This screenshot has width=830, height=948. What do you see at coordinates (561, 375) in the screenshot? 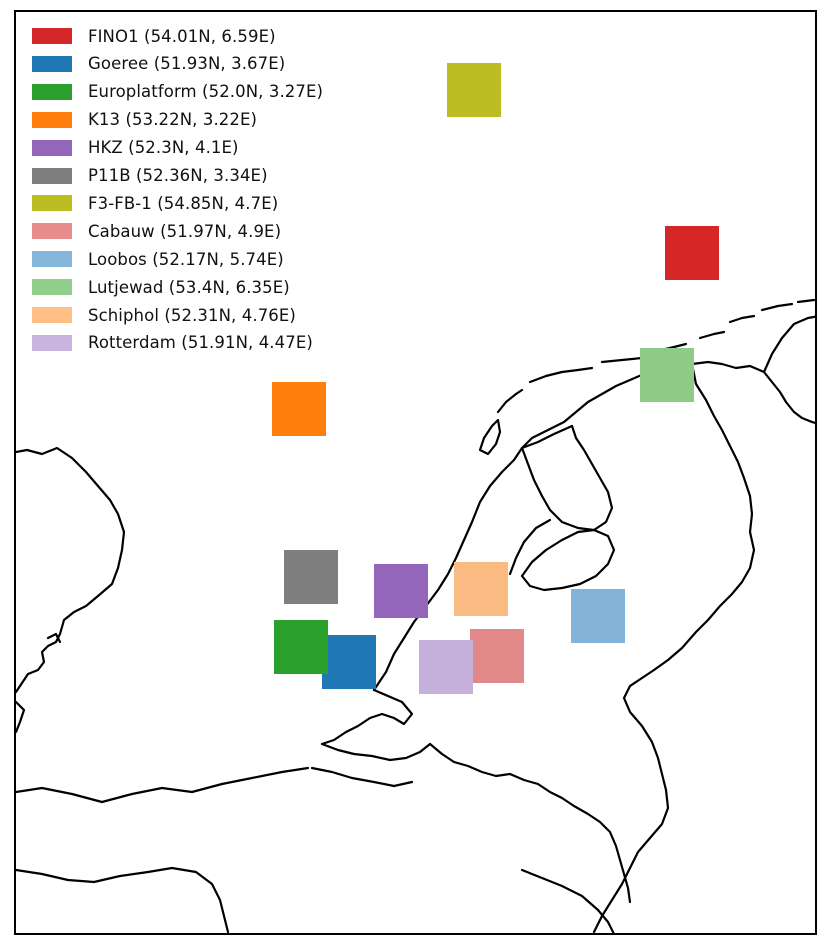
I see `terschelling` at bounding box center [561, 375].